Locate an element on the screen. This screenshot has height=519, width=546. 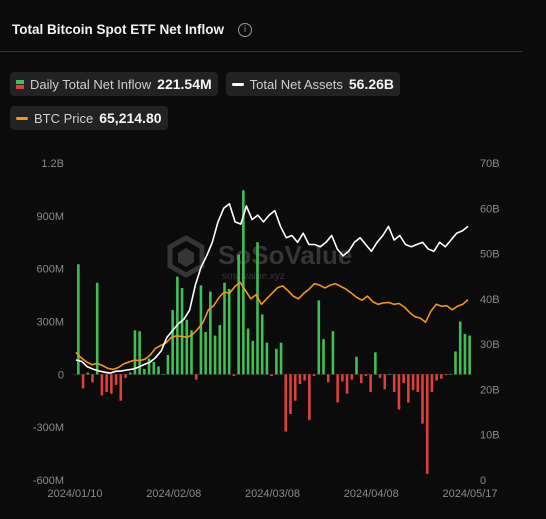
x-tick-label: 2024/04/08 is located at coordinates (371, 494).